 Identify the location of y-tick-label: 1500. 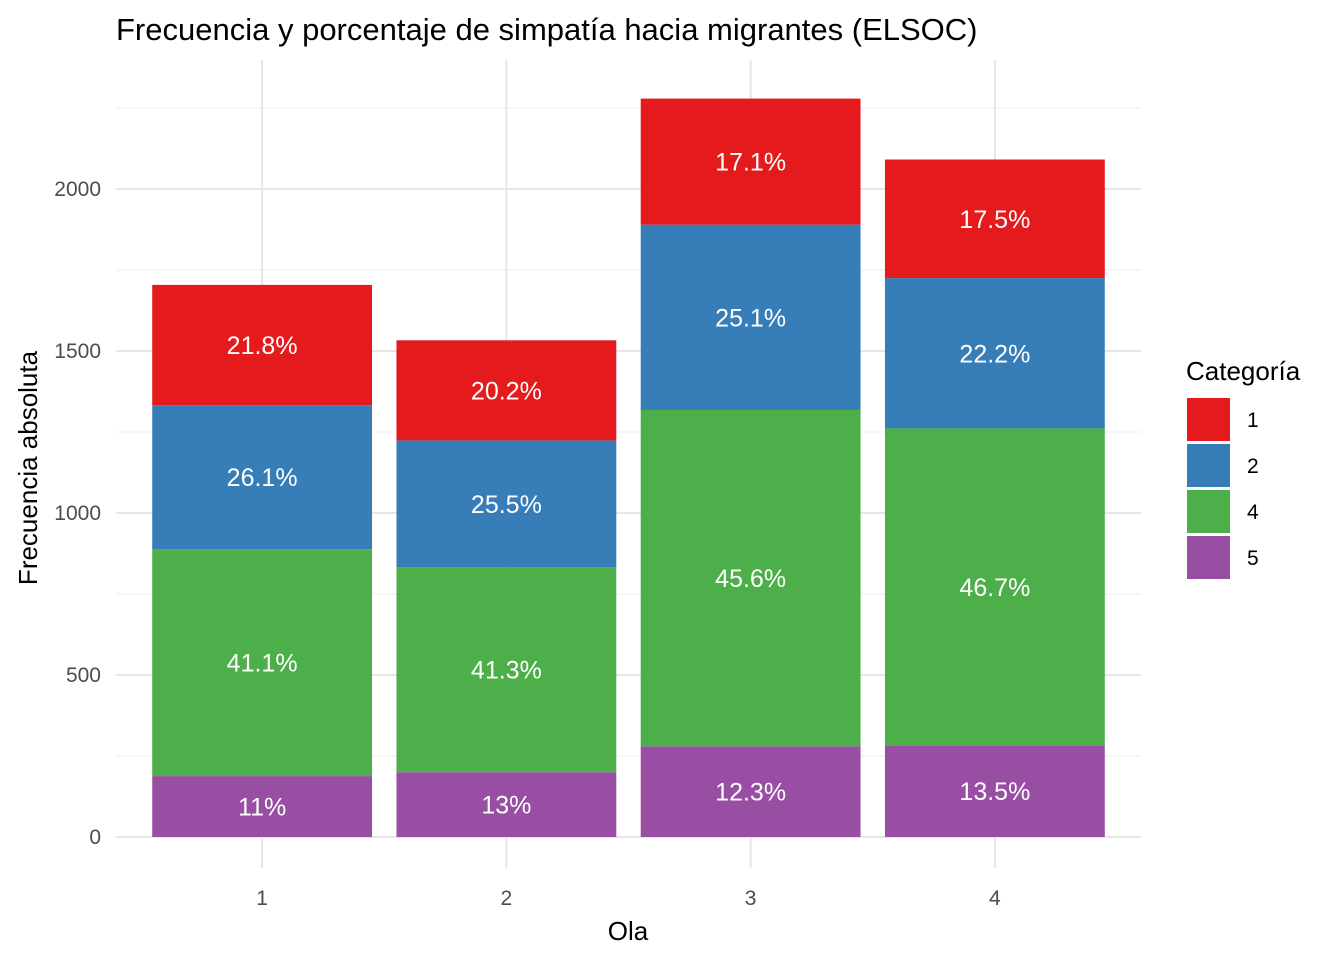
(77, 351).